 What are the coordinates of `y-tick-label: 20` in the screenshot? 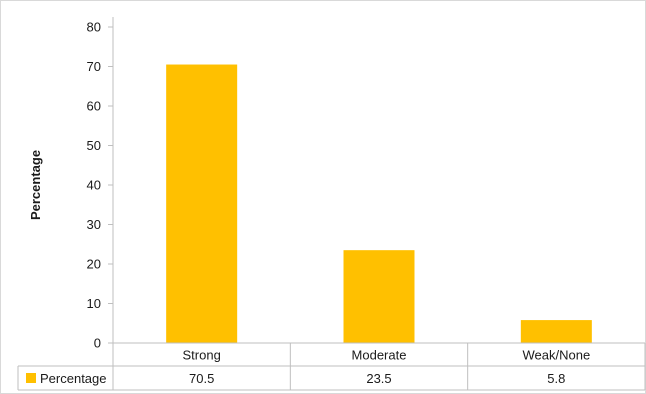 It's located at (94, 264).